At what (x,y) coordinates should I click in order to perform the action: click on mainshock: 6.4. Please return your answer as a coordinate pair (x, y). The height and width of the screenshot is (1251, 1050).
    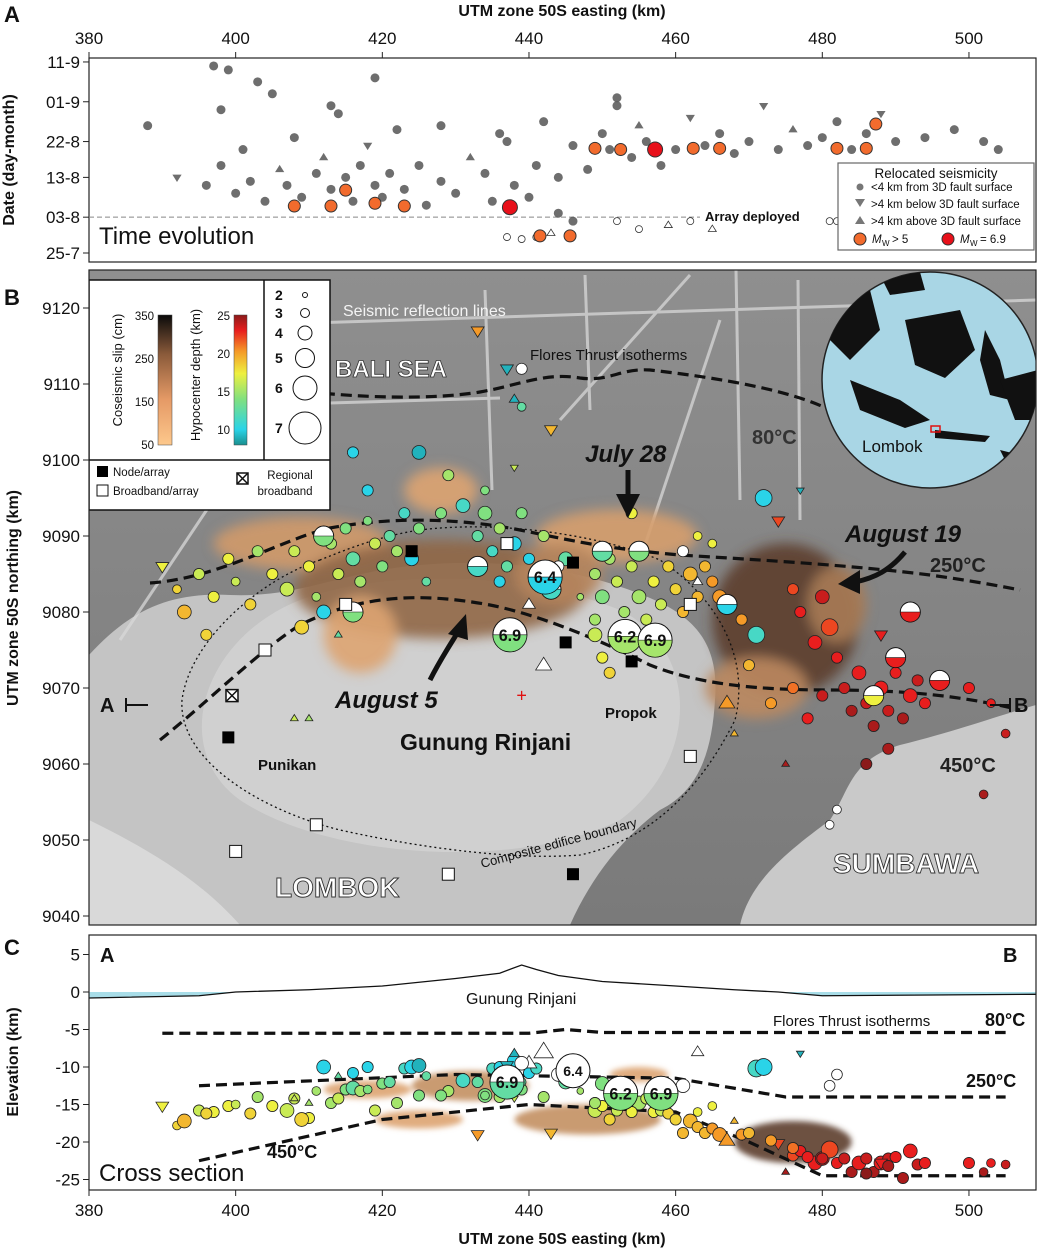
    Looking at the image, I should click on (573, 1071).